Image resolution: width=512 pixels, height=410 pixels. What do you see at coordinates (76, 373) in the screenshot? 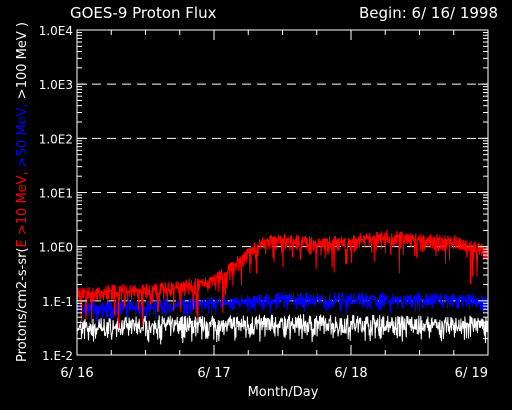
I see `x-tick-label: 6/ 16` at bounding box center [76, 373].